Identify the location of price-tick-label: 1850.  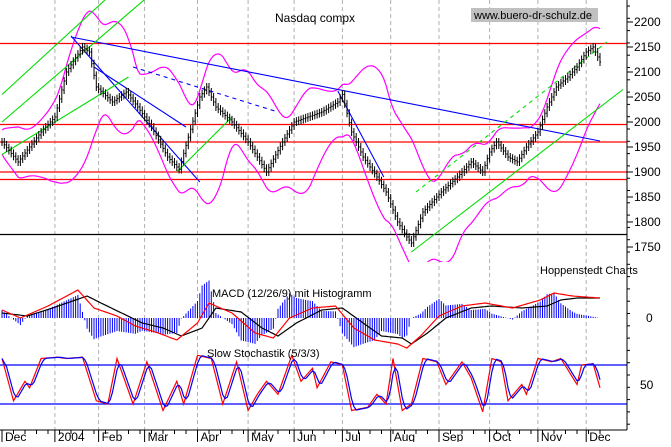
(647, 197).